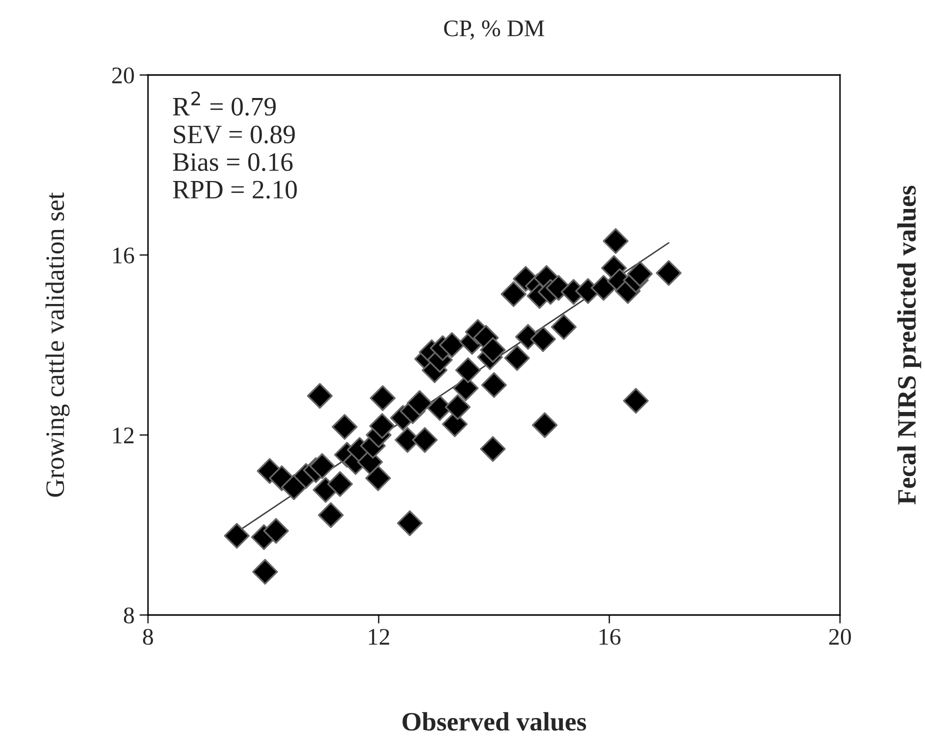 This screenshot has width=925, height=738. I want to click on chart-title: CP, % DM, so click(494, 30).